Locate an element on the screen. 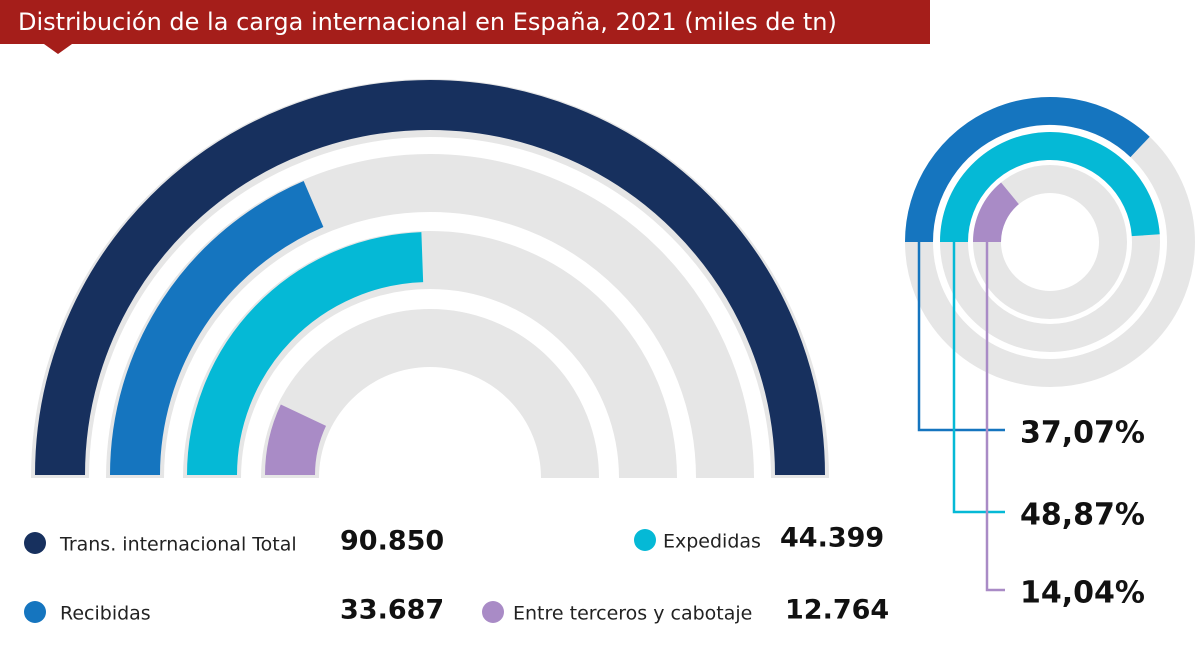 This screenshot has height=651, width=1200. value-label: 90.850 is located at coordinates (392, 541).